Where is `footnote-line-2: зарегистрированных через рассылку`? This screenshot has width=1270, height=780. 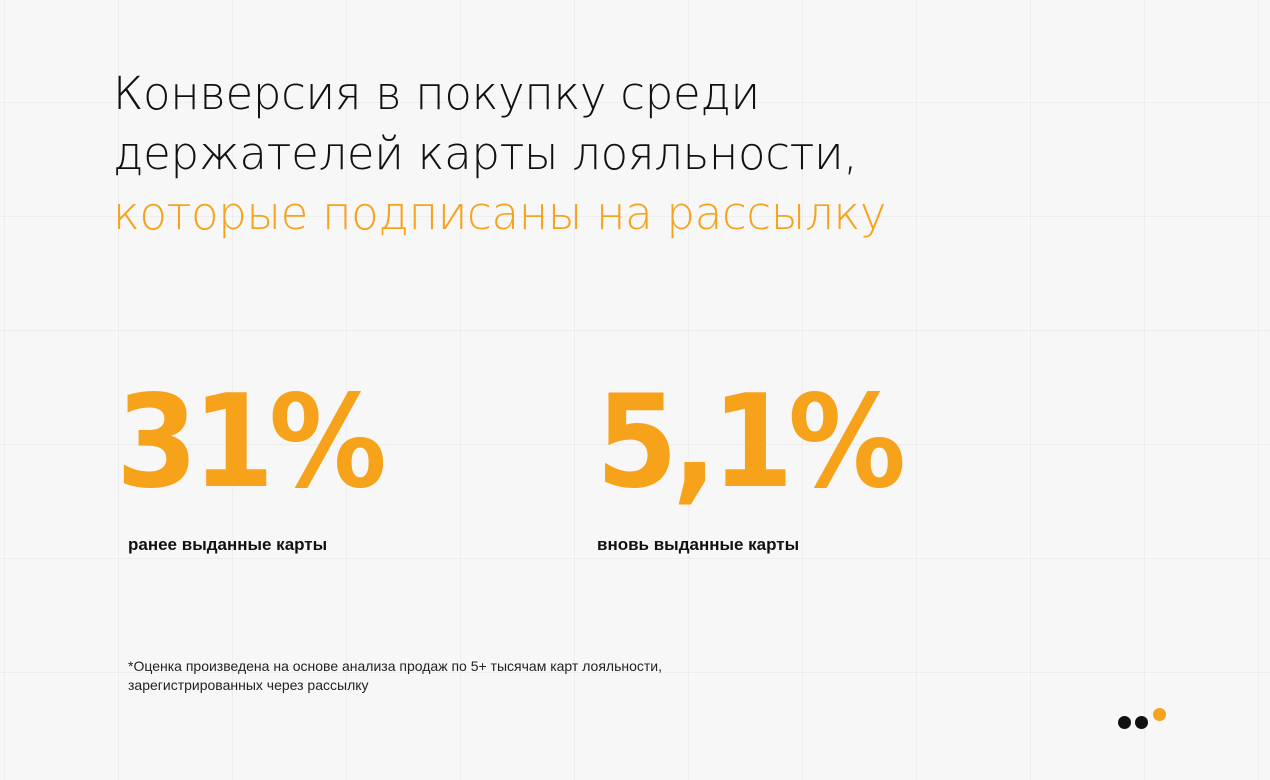
footnote-line-2: зарегистрированных через рассылку is located at coordinates (248, 685).